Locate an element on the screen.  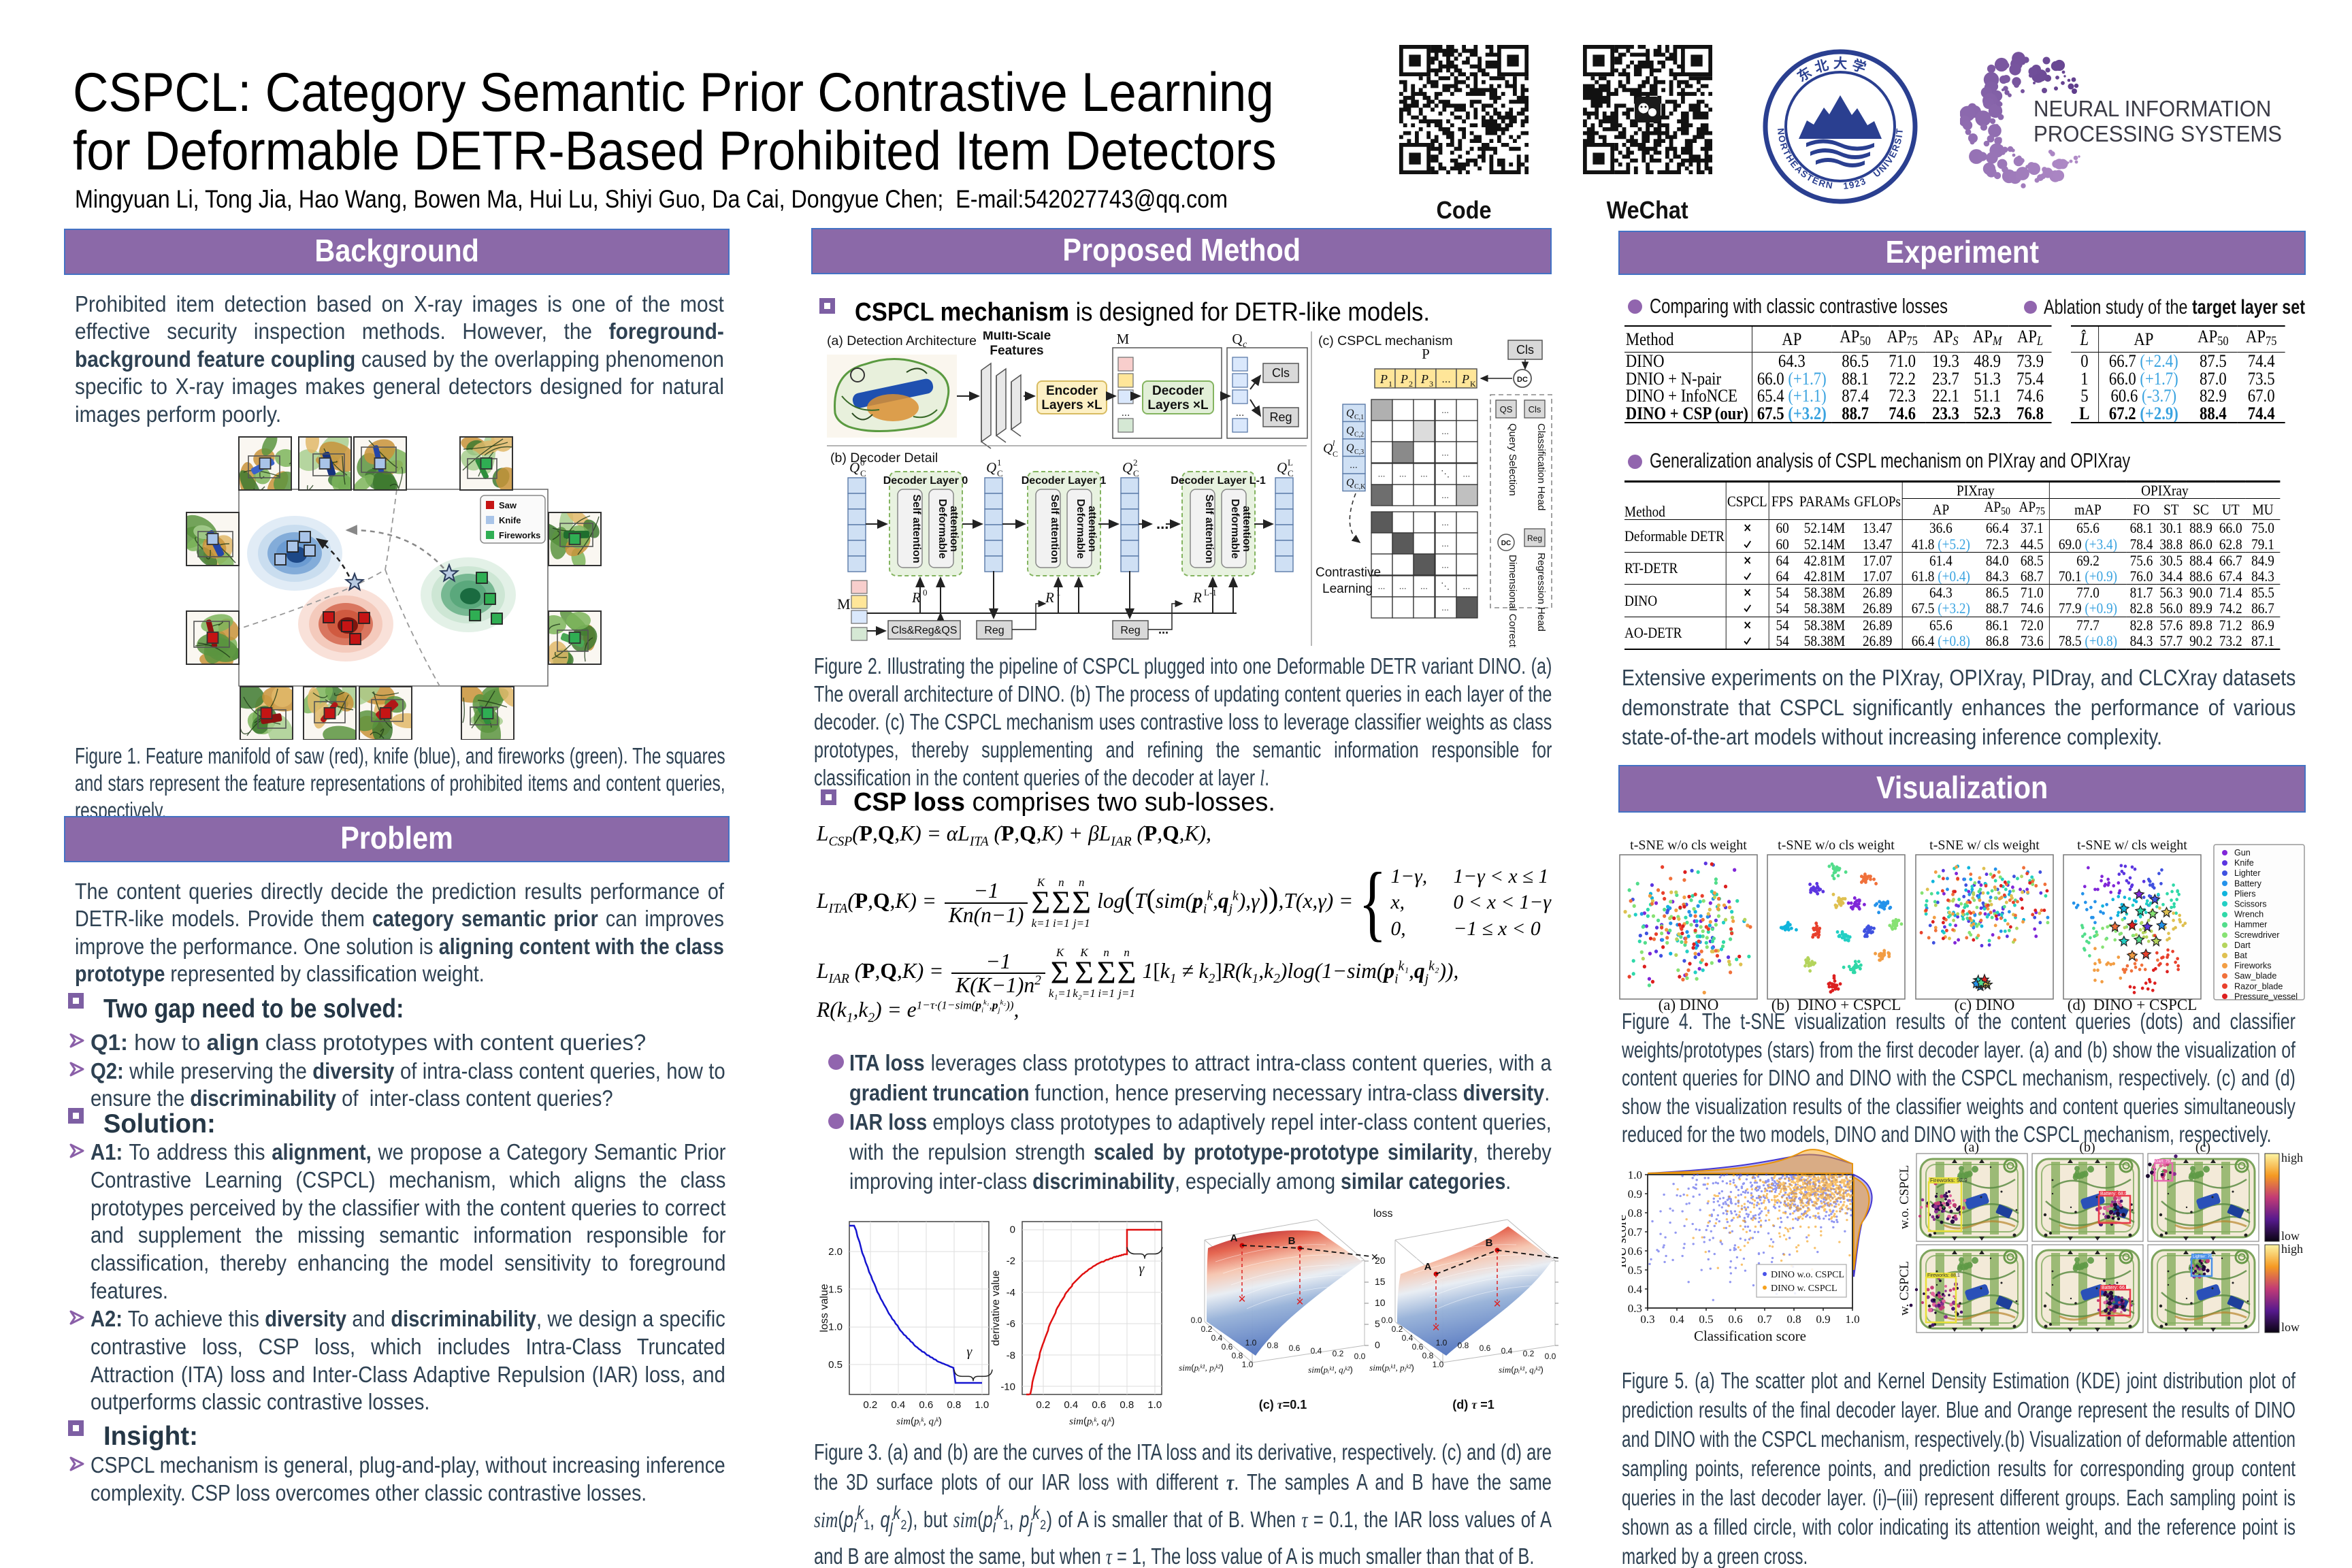
svg-text: (c) is located at coordinates (2203, 1148).